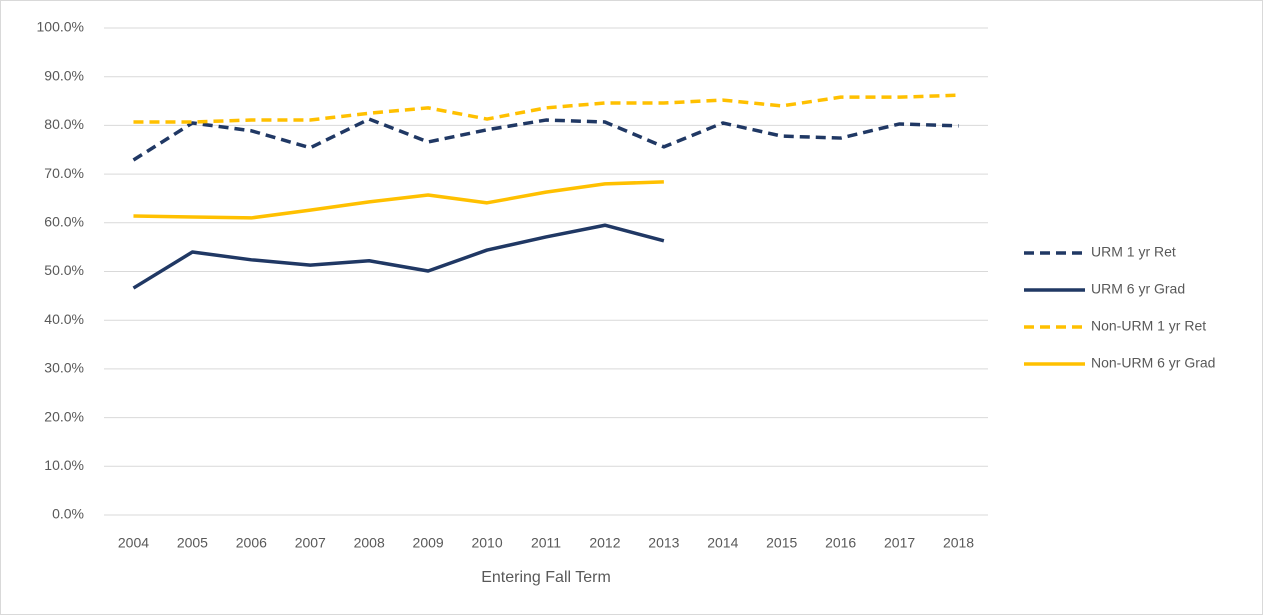  Describe the element at coordinates (663, 543) in the screenshot. I see `x-tick-label: 2013` at that location.